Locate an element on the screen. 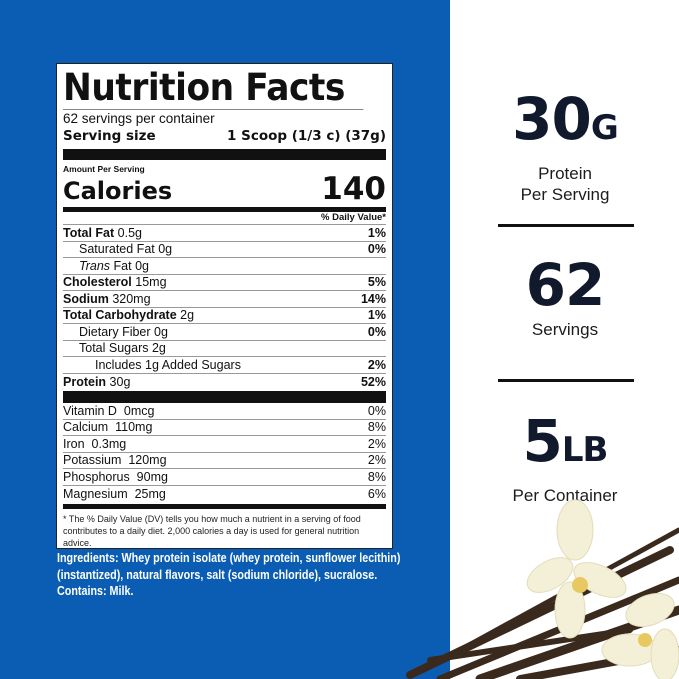  micronutrient-row: Iron 0.3mg 2% is located at coordinates (224, 444).